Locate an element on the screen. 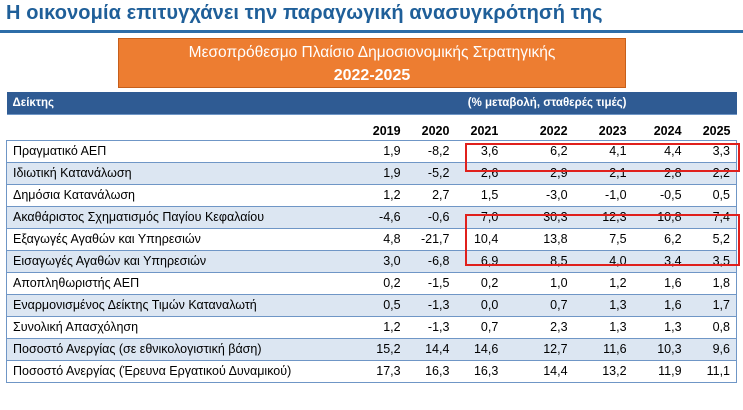  row-value: -3,0 is located at coordinates (539, 195).